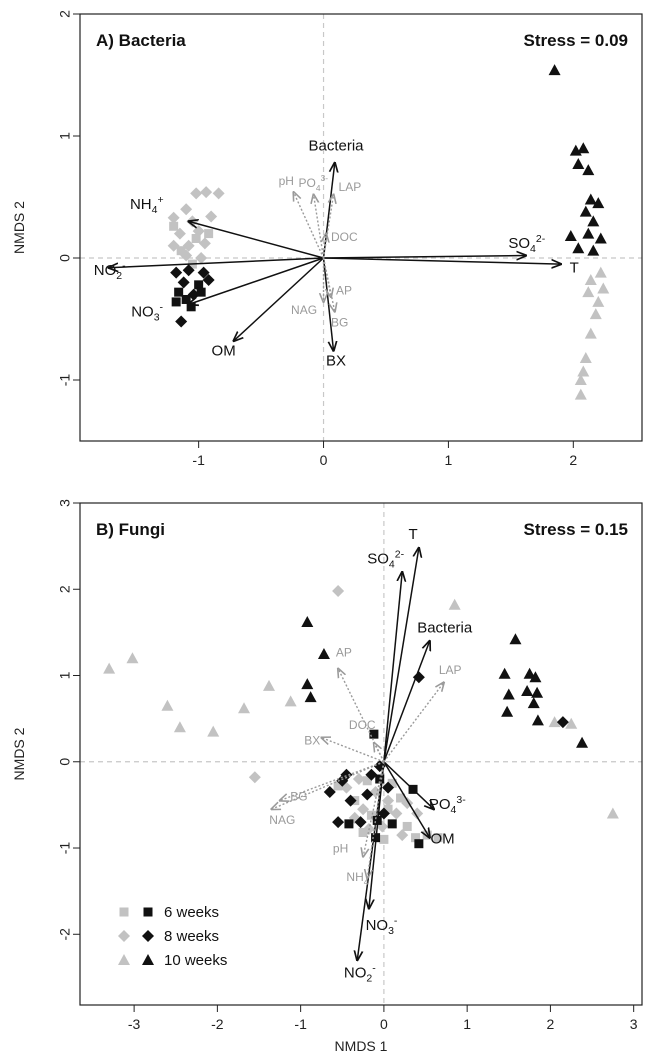 The image size is (654, 1063). I want to click on legend-marker-grey-triangle, so click(124, 959).